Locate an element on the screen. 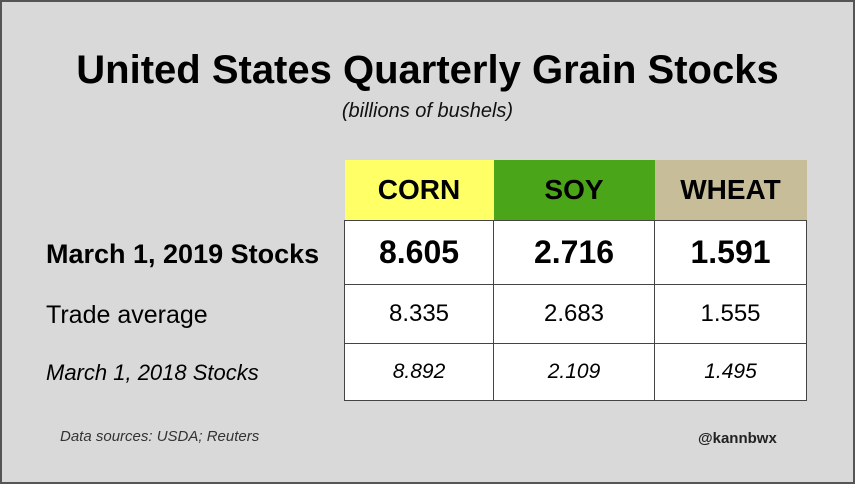 Image resolution: width=855 pixels, height=484 pixels. chart-title: United States Quarterly Grain Stocks is located at coordinates (427, 70).